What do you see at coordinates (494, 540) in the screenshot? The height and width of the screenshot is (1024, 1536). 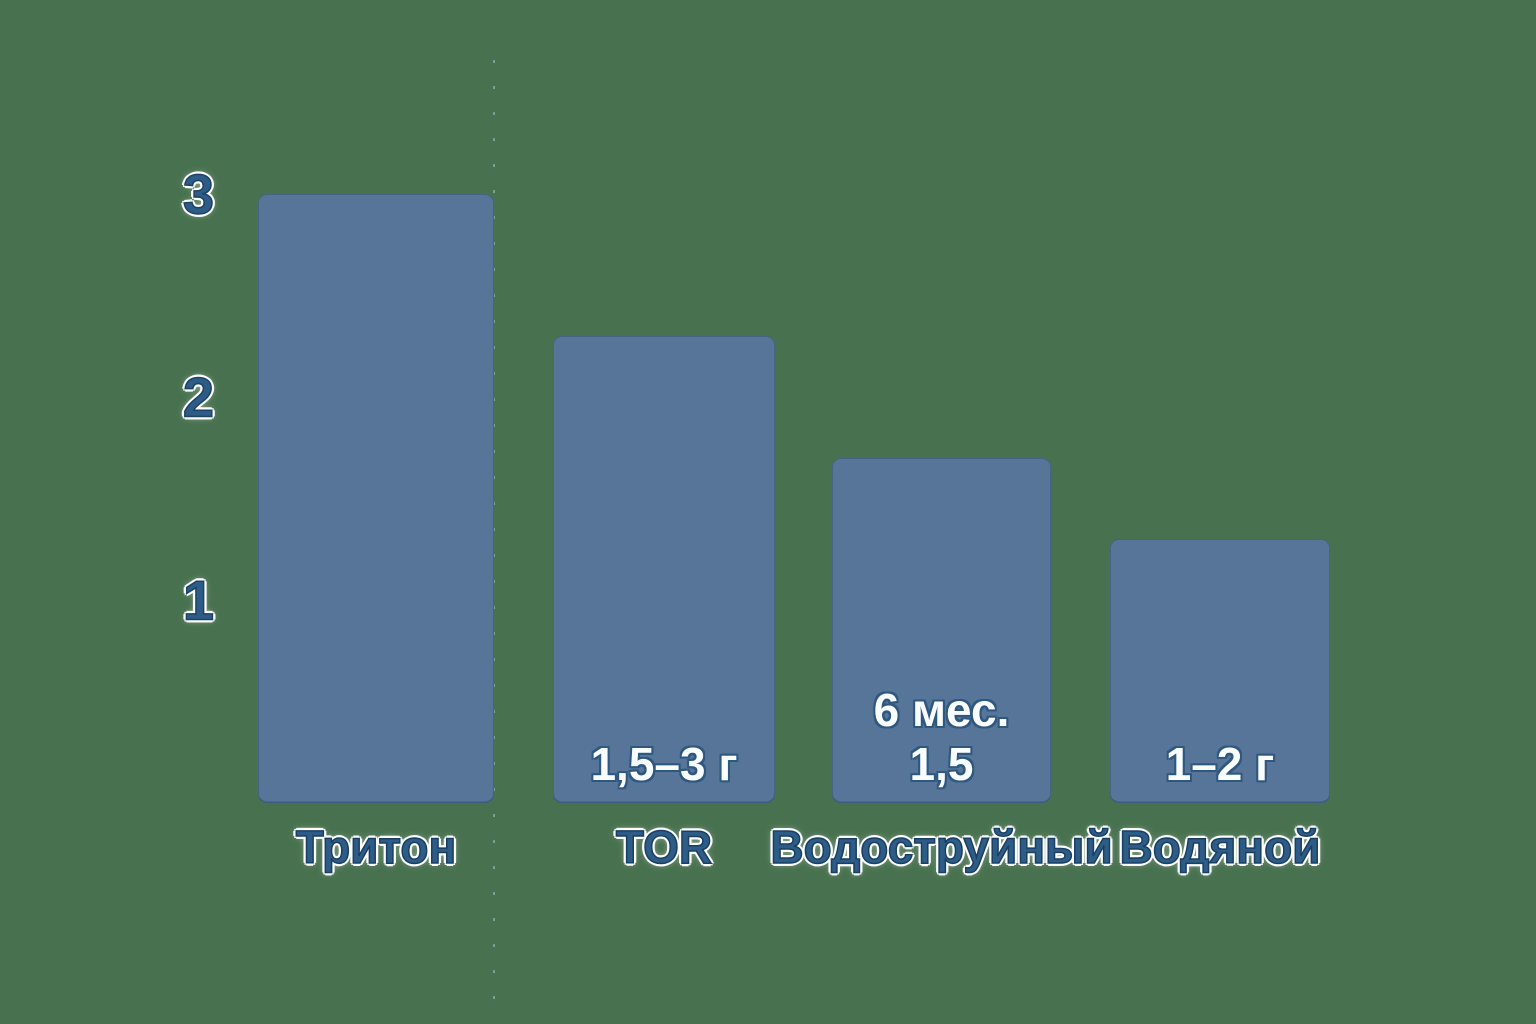 I see `vertical-dotted-guide-line` at bounding box center [494, 540].